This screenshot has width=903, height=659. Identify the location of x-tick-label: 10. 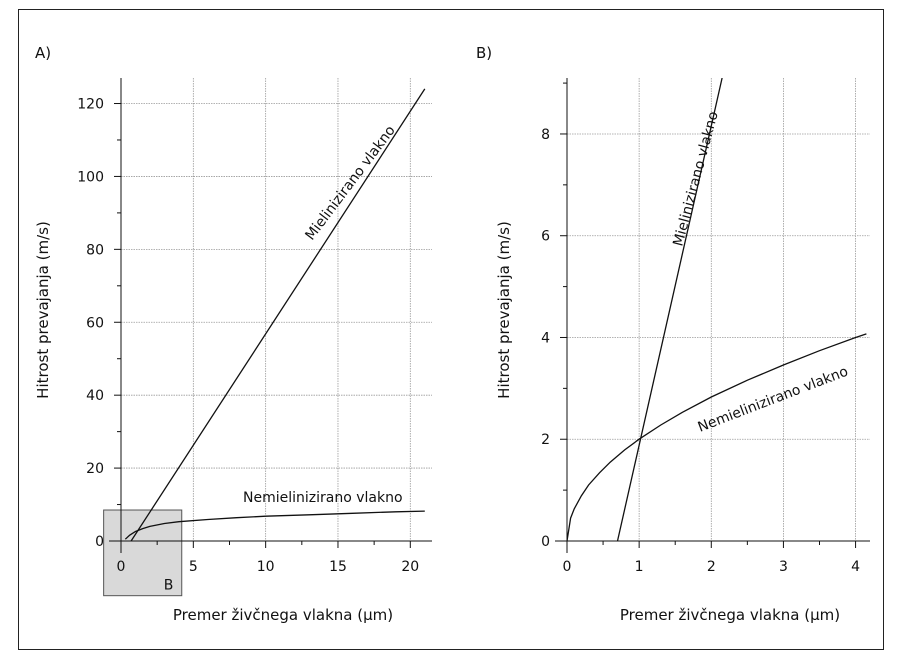
(266, 567).